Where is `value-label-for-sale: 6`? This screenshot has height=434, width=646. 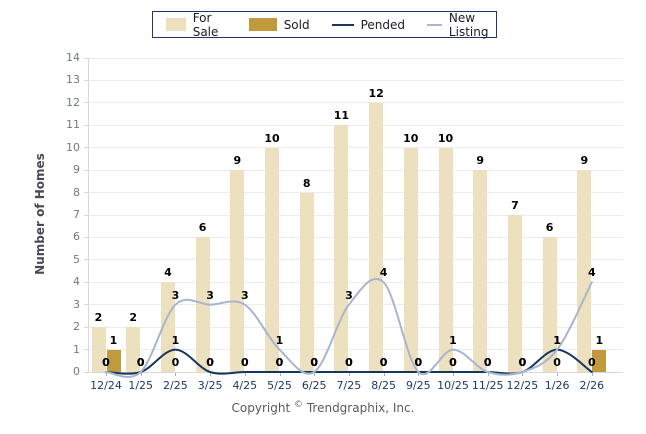
value-label-for-sale: 6 is located at coordinates (549, 228).